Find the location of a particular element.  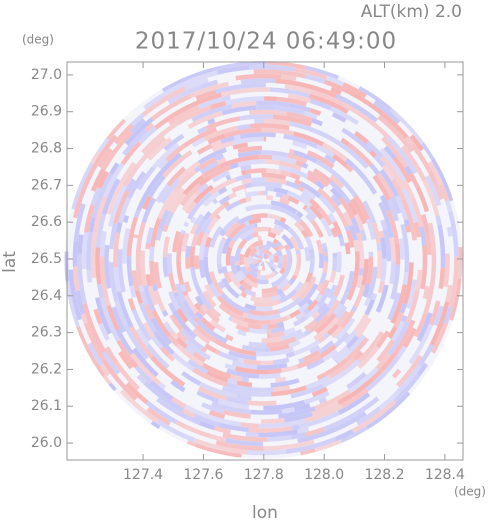

y-tick-label: 26.1 is located at coordinates (46, 406).